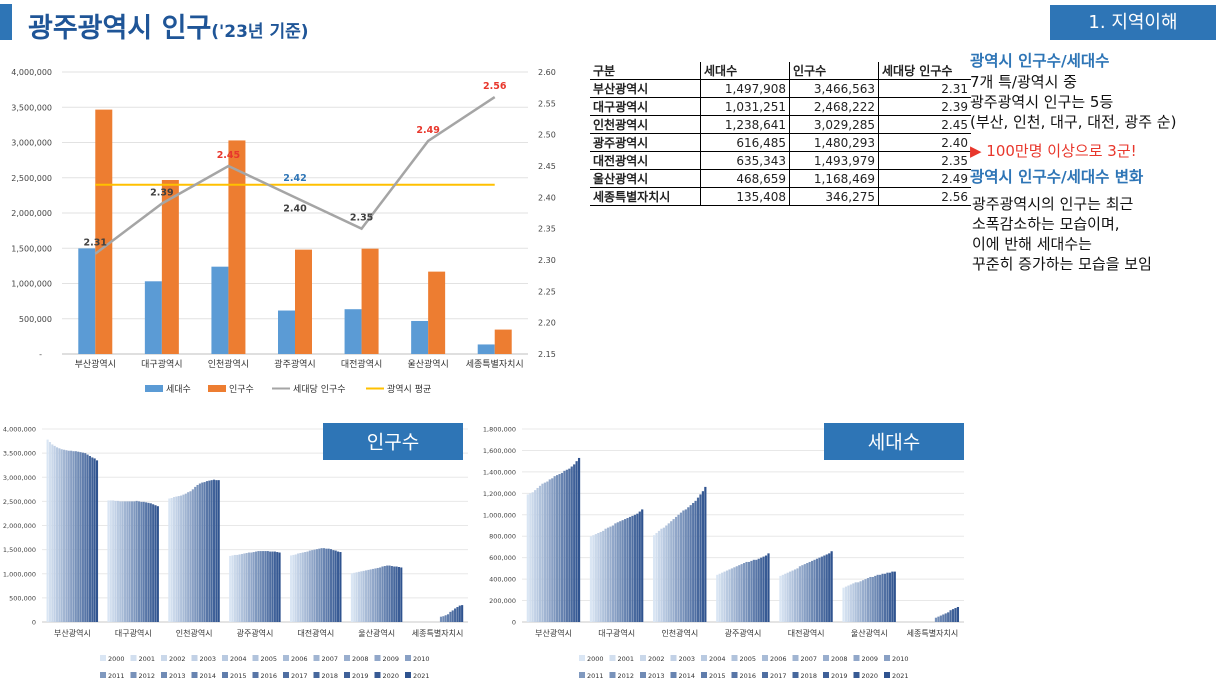  What do you see at coordinates (687, 659) in the screenshot?
I see `legend-label: 2003` at bounding box center [687, 659].